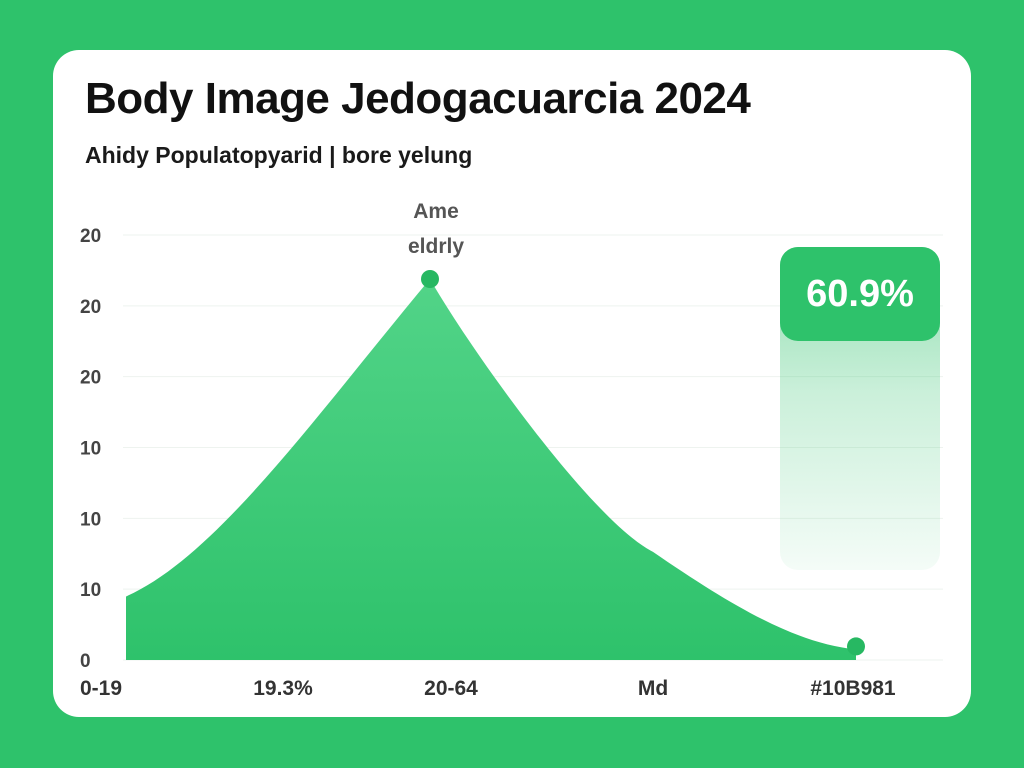 The height and width of the screenshot is (768, 1024). What do you see at coordinates (853, 688) in the screenshot?
I see `x-tick-label: #10B981` at bounding box center [853, 688].